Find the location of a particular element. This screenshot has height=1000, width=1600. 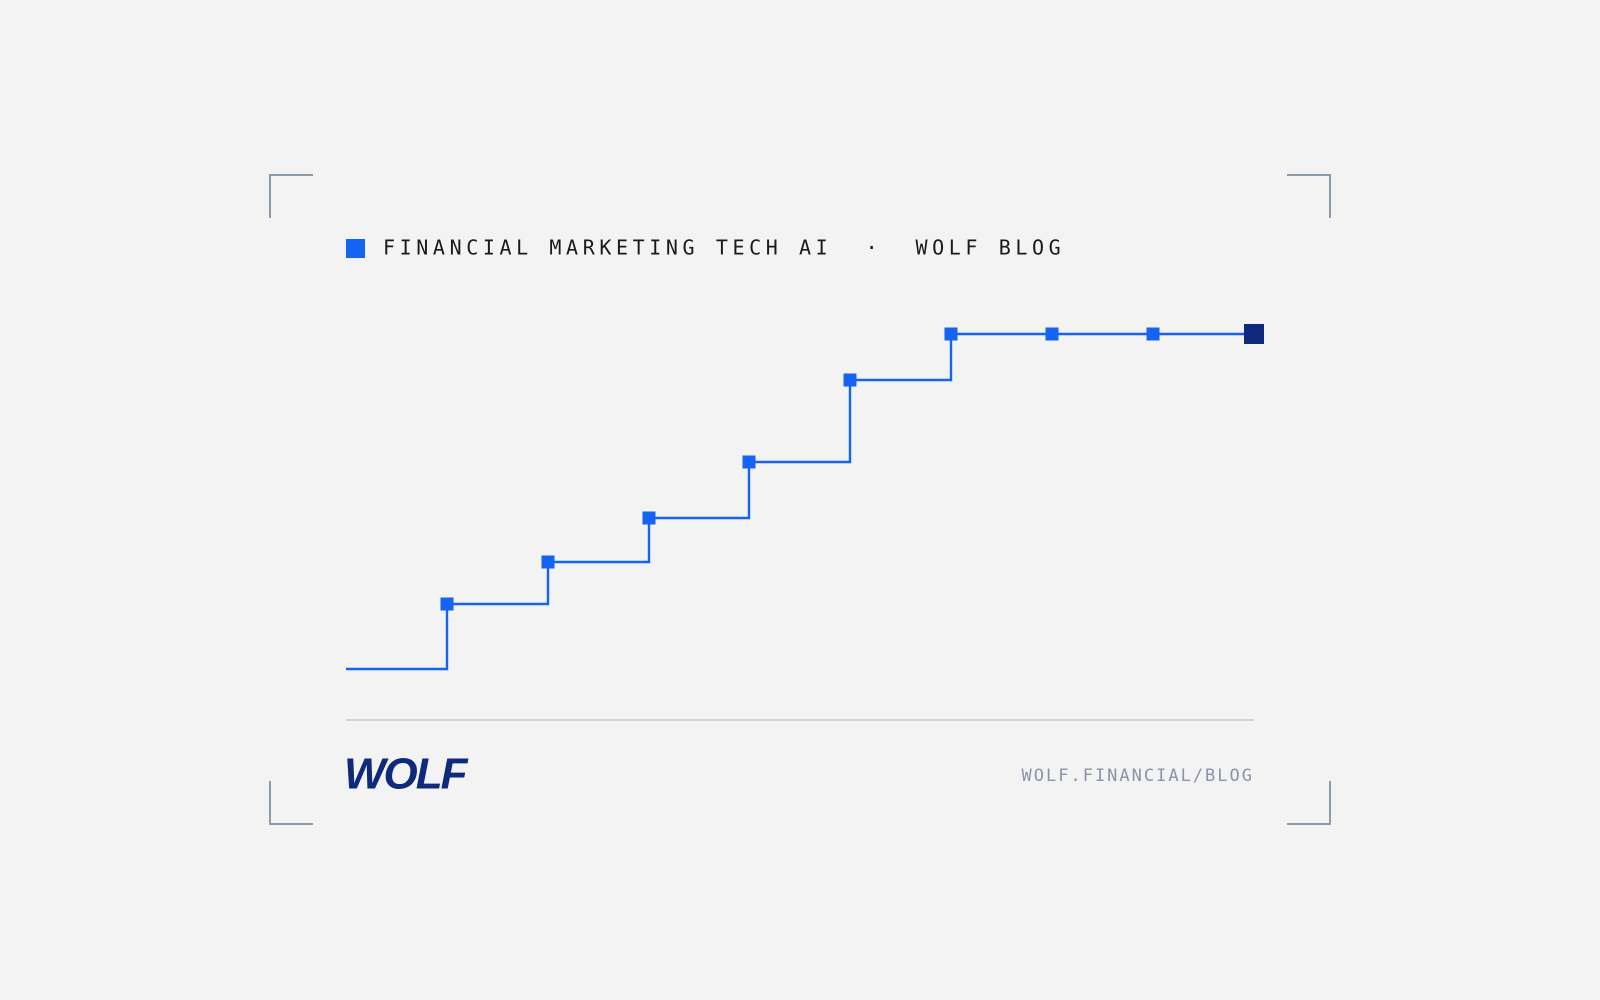

logo: WOLF is located at coordinates (406, 774).